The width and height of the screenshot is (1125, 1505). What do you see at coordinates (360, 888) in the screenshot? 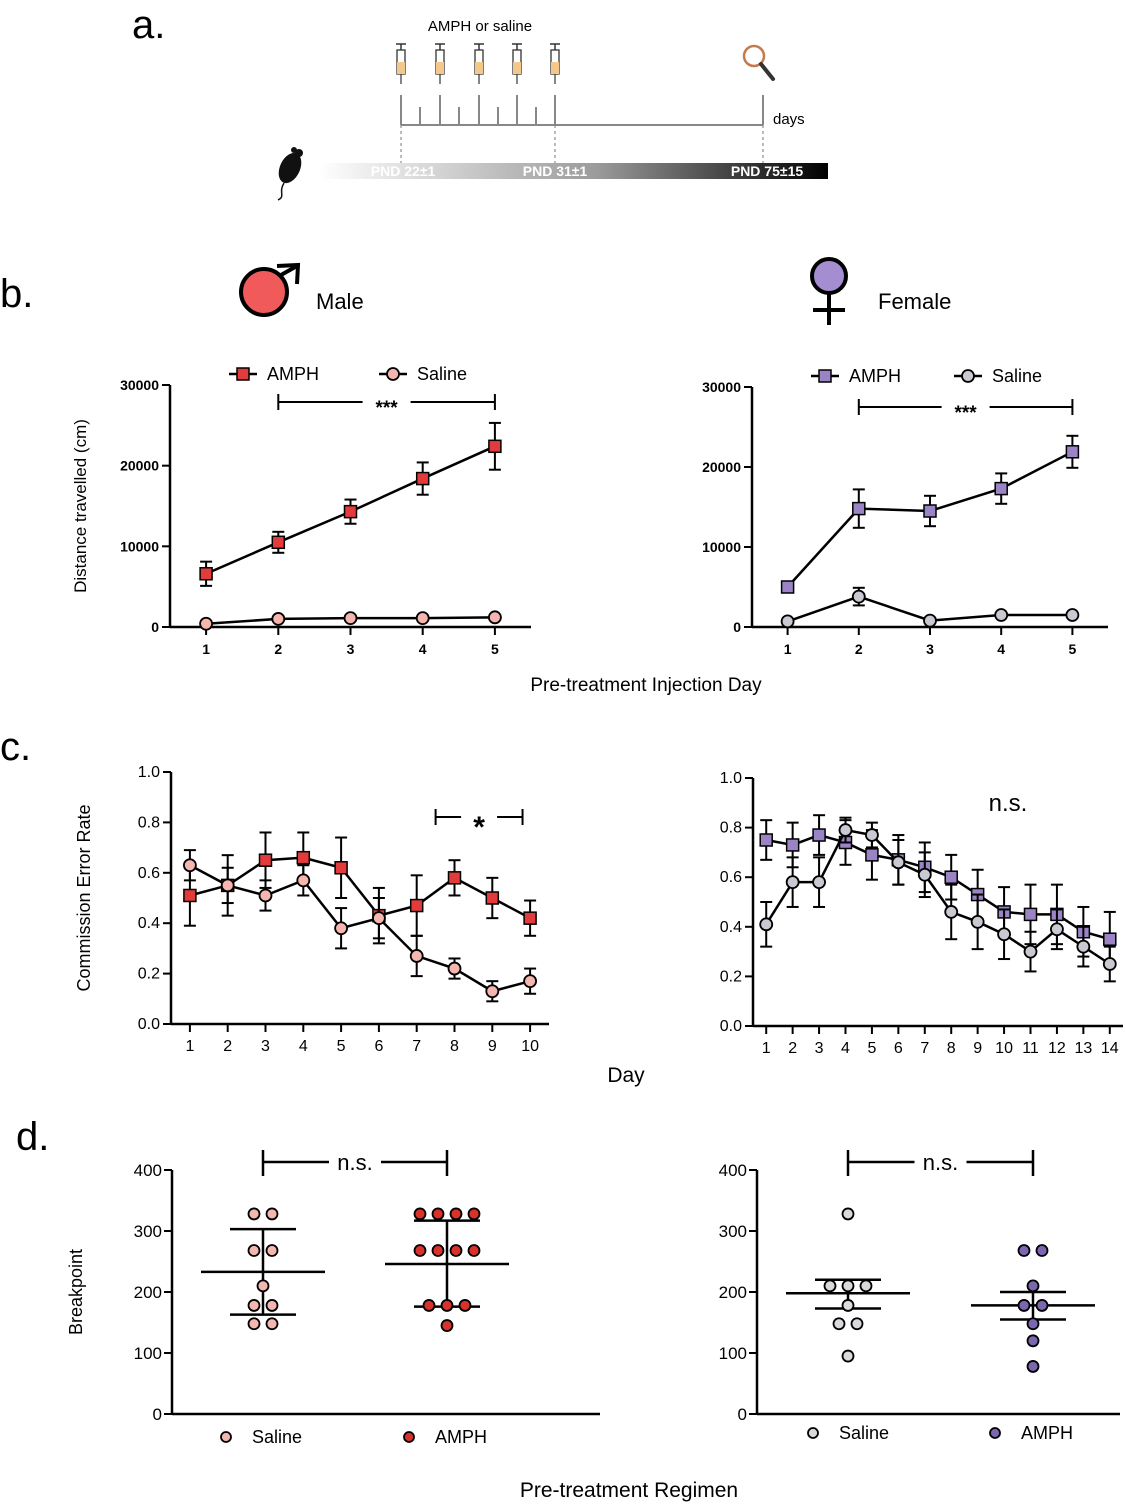
I see `series-line-amph` at bounding box center [360, 888].